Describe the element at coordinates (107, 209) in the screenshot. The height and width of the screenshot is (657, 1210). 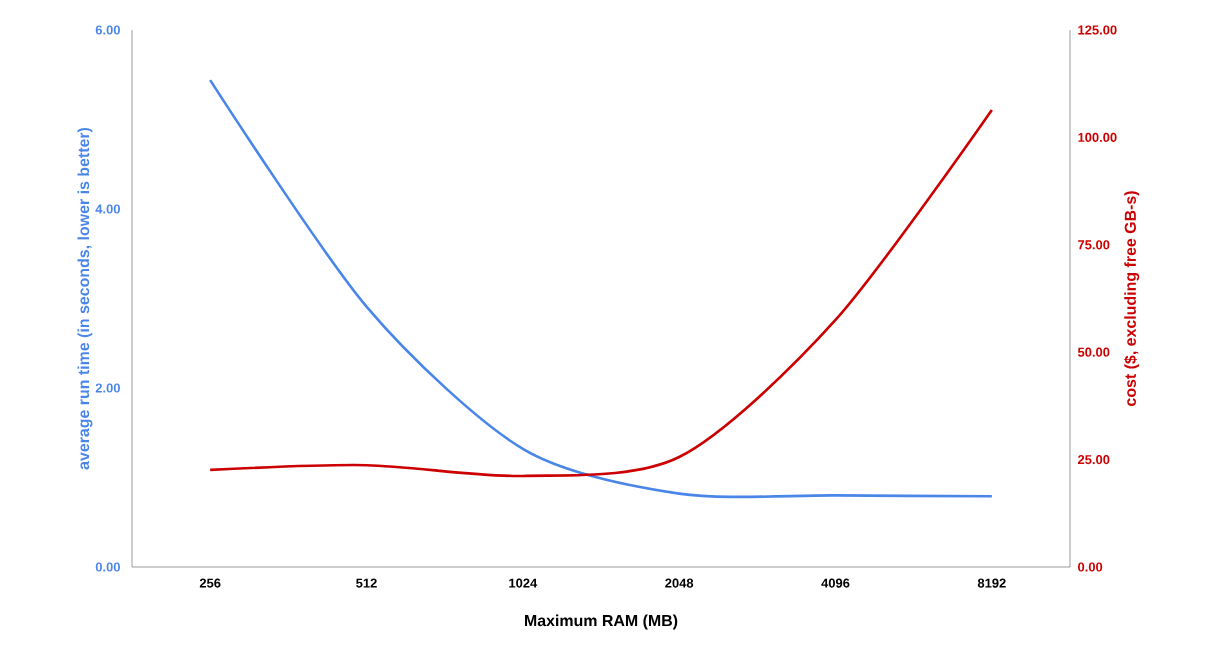
I see `y-tick-label: 4.00` at that location.